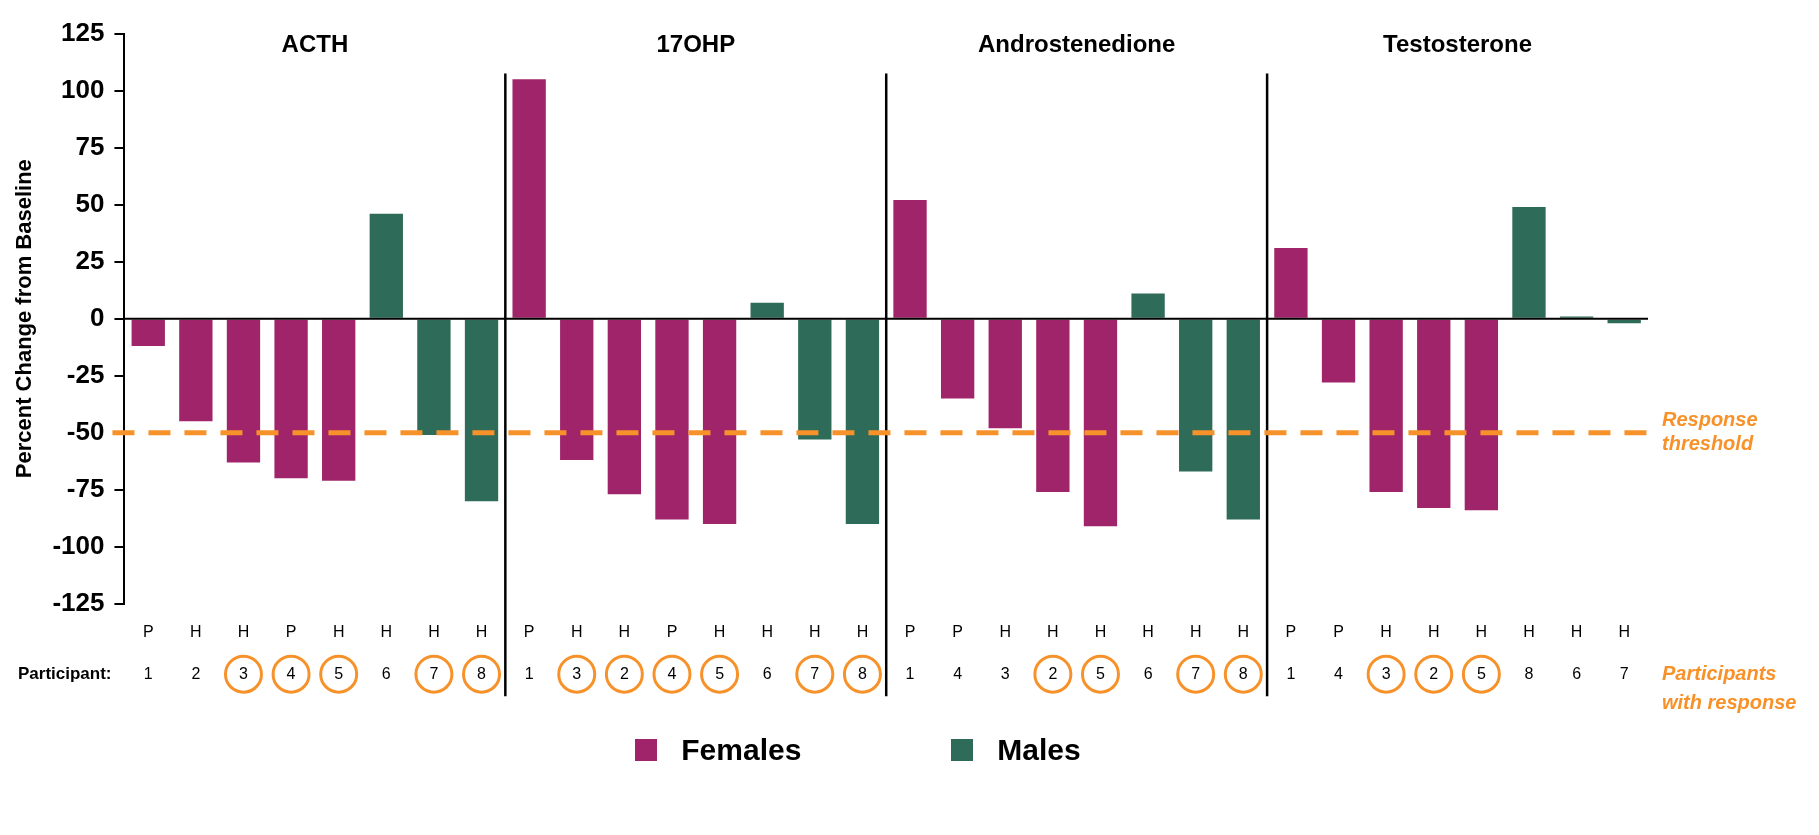 This screenshot has width=1819, height=835. I want to click on y-axis-title: Percent Change from Baseline, so click(24, 319).